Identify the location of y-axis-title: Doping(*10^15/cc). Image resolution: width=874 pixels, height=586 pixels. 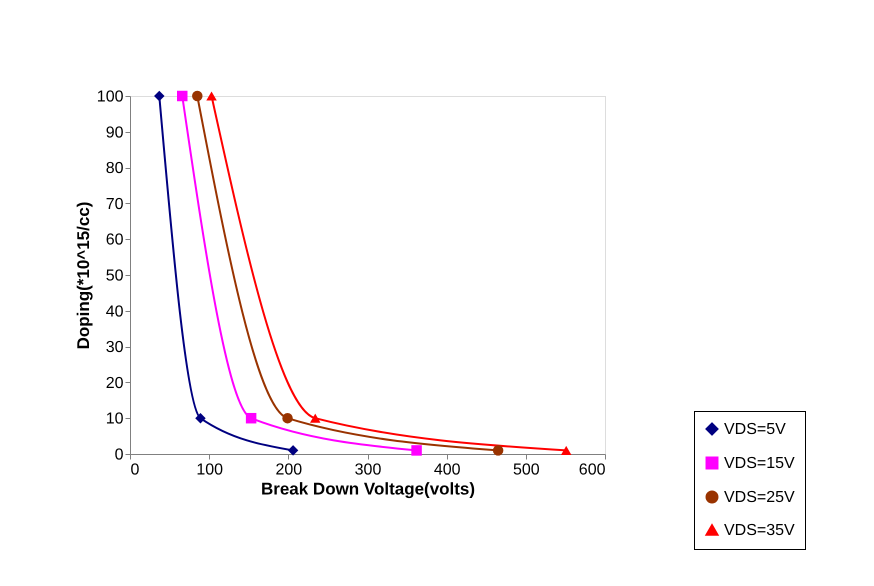
(83, 276).